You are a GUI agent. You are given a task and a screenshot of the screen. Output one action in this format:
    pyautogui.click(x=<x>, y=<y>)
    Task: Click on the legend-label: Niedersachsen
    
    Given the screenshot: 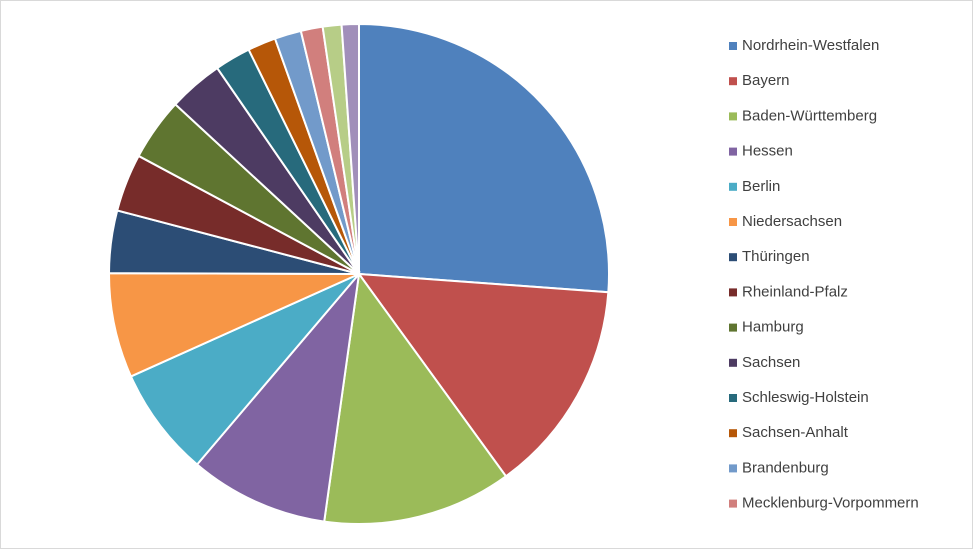 What is the action you would take?
    pyautogui.click(x=792, y=221)
    